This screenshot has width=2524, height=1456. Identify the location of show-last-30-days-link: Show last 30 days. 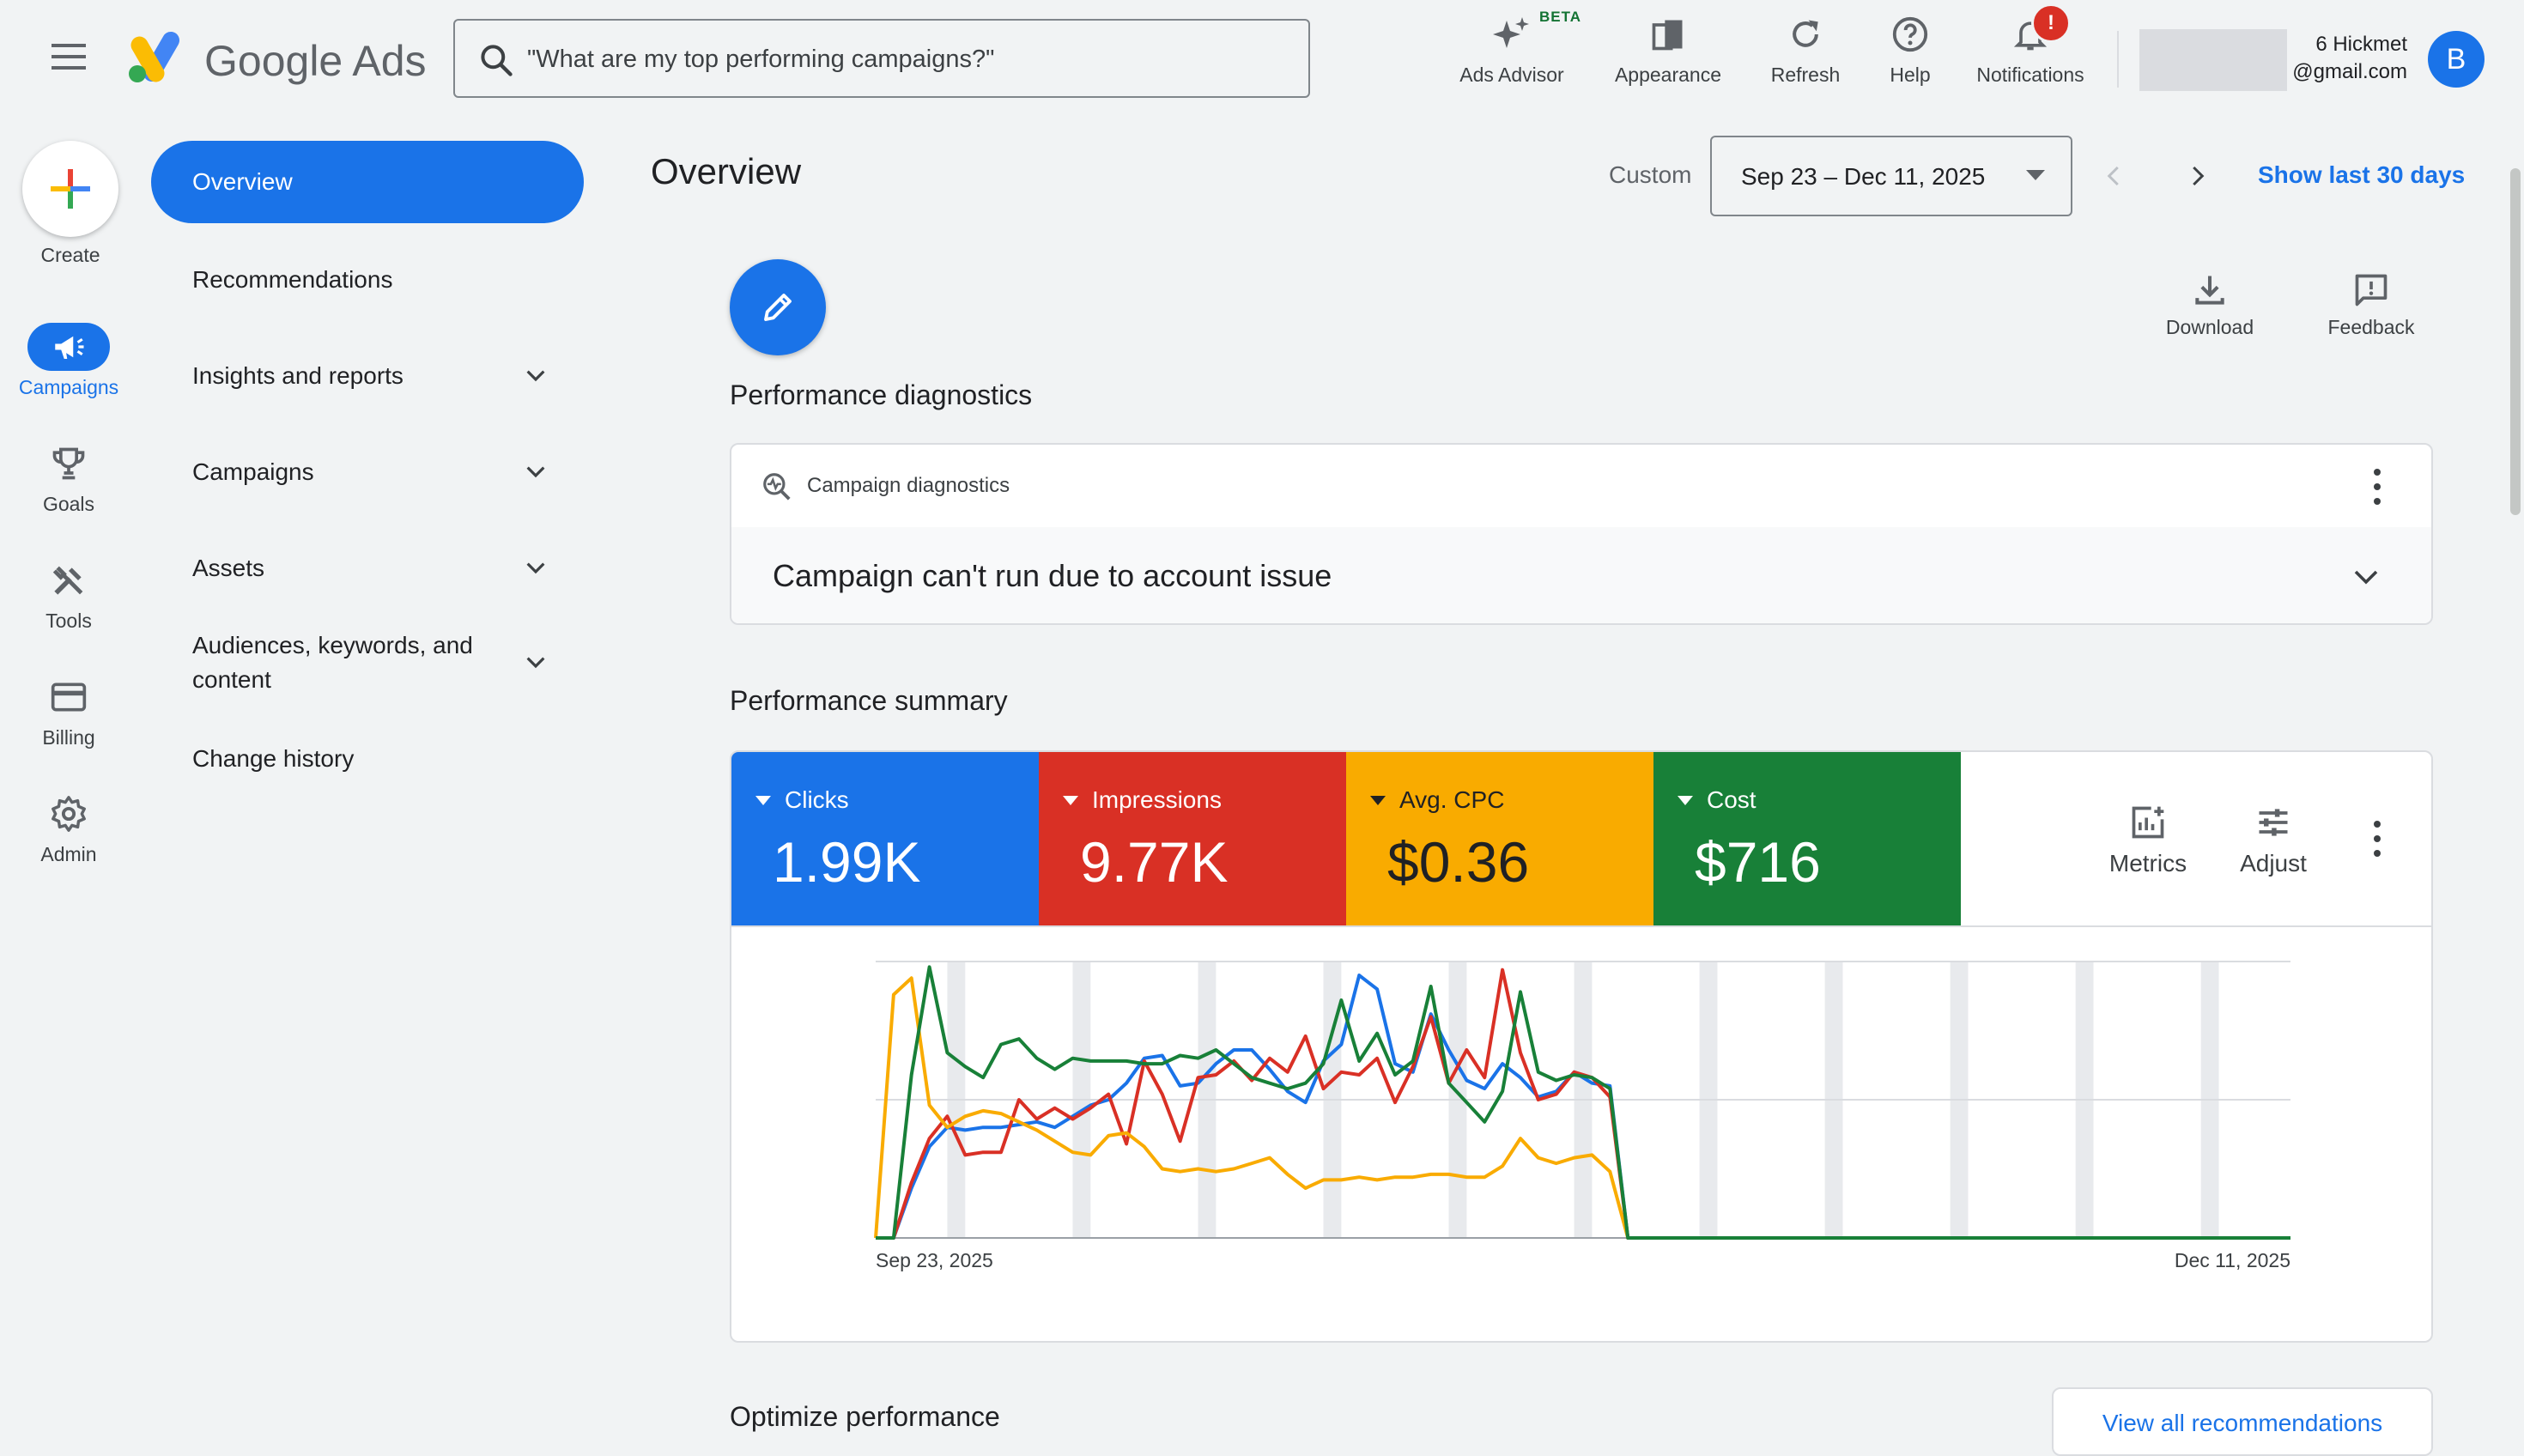
(2362, 175).